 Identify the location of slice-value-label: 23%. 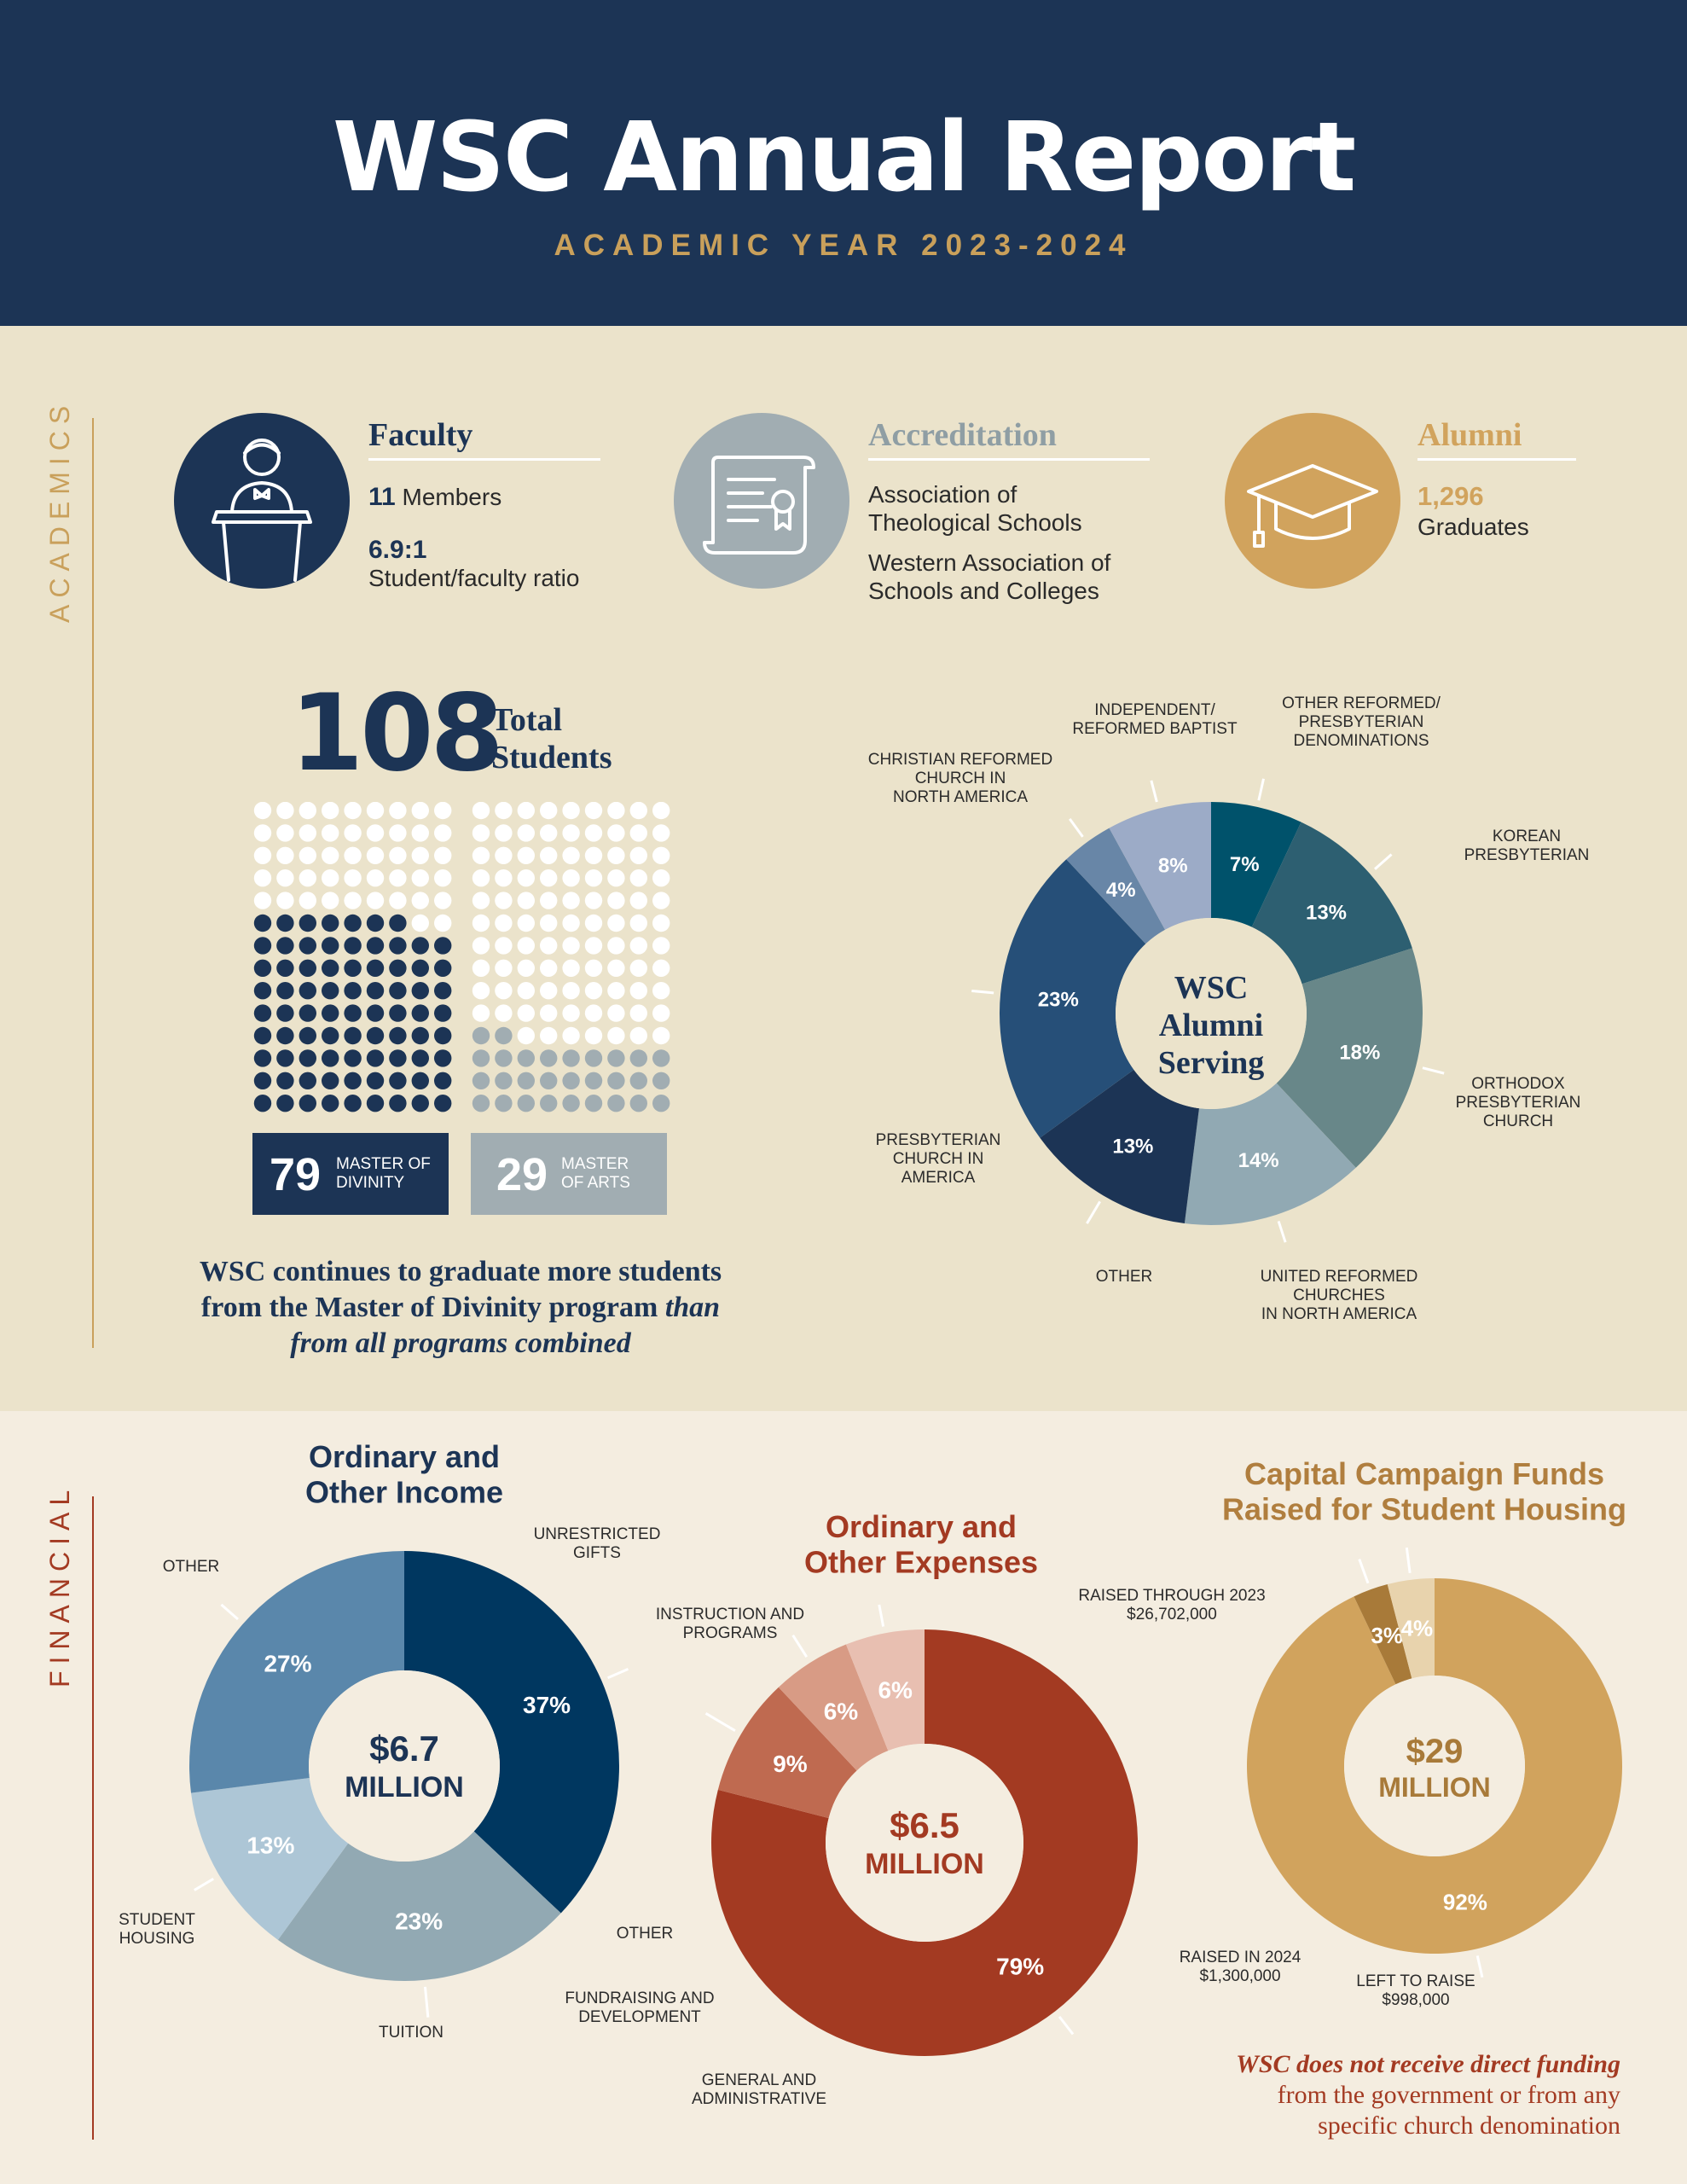
(1058, 1001).